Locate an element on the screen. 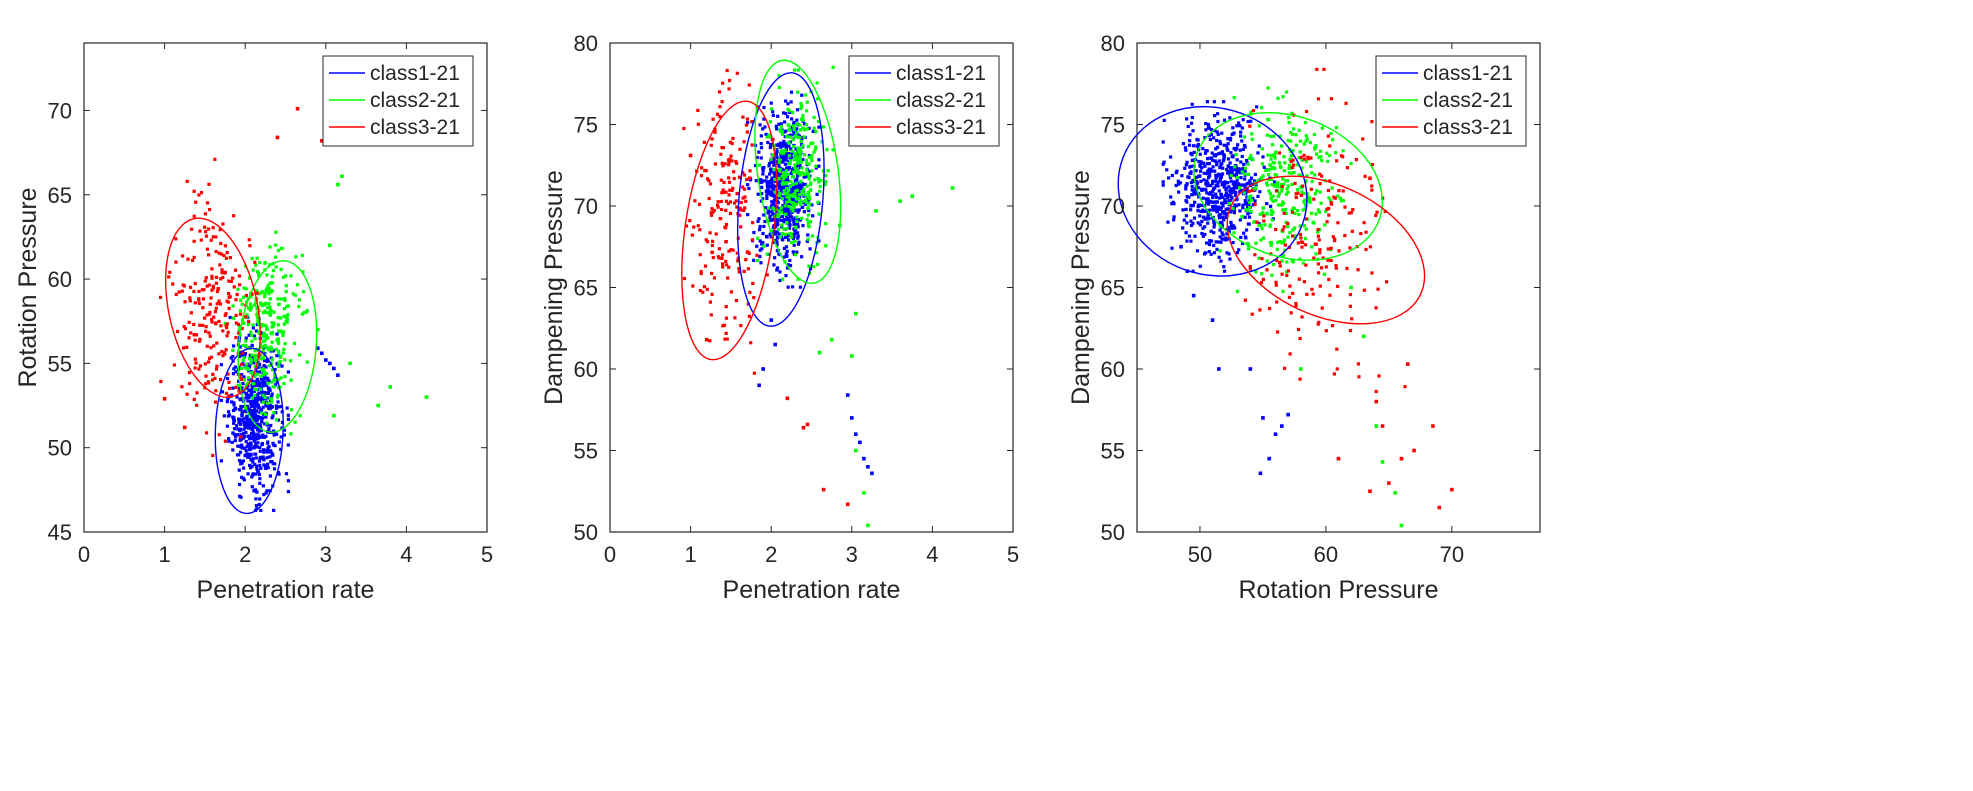 This screenshot has width=1973, height=791. scatter-points is located at coordinates (1307, 297).